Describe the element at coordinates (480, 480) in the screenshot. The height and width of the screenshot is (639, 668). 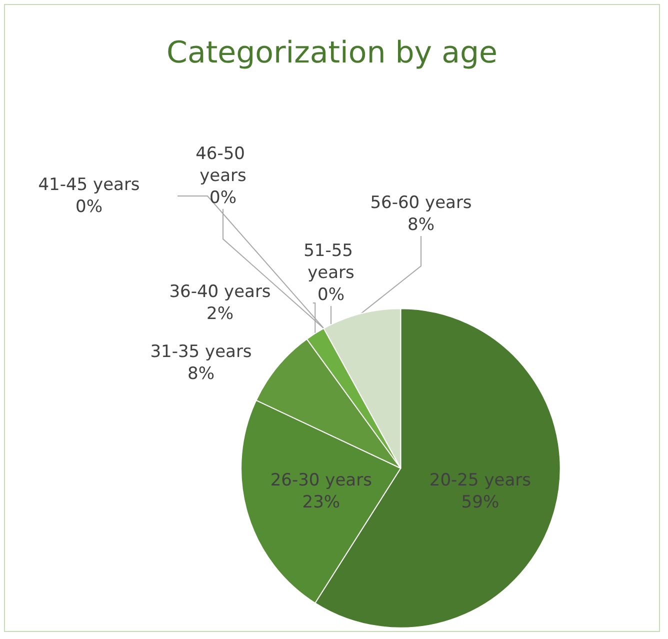
I see `slice-label: 20-25 years` at that location.